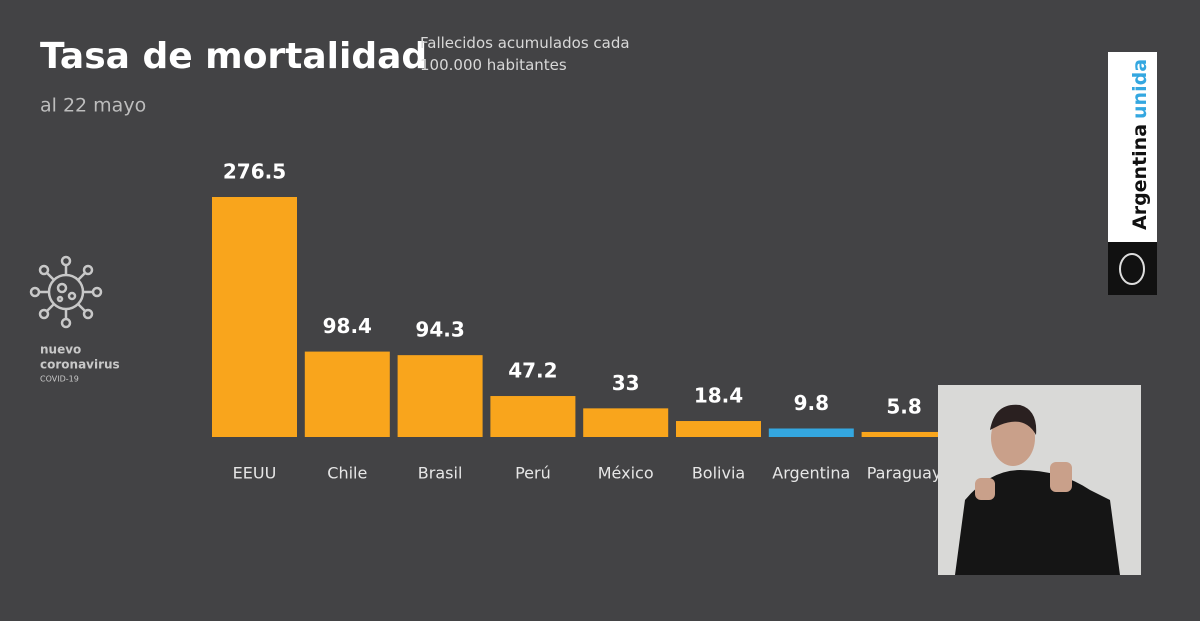 The height and width of the screenshot is (621, 1200). What do you see at coordinates (533, 473) in the screenshot?
I see `x-tick-label: Perú` at bounding box center [533, 473].